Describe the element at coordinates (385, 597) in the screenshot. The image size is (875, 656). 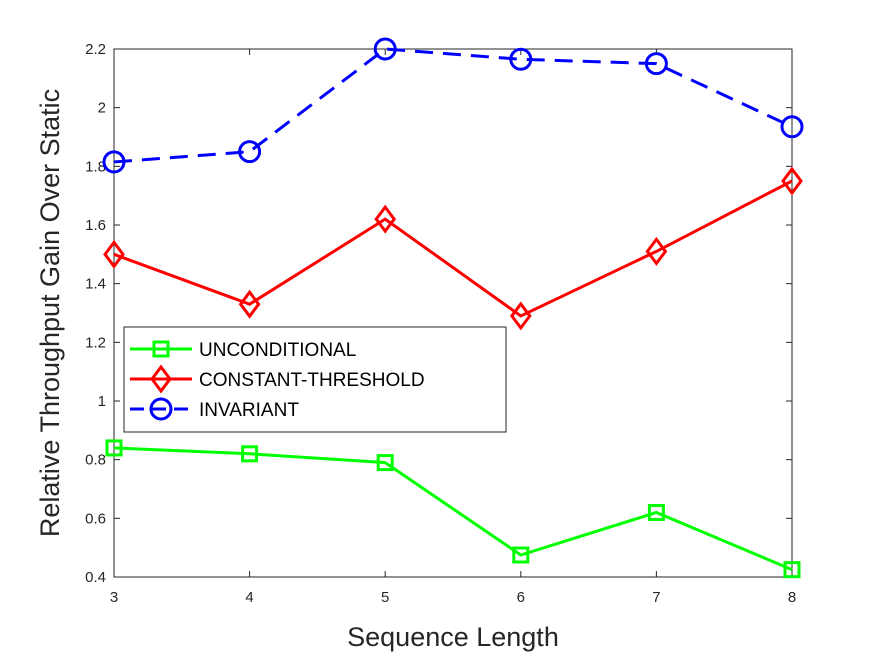
I see `x-tick-label: 5` at that location.